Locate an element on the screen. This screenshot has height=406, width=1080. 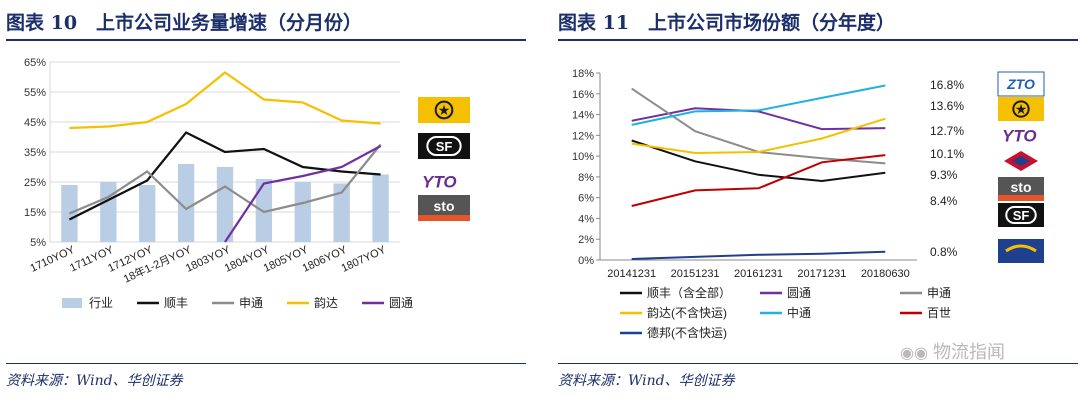
watermark: ◉◉ 物流指闻 is located at coordinates (952, 351).